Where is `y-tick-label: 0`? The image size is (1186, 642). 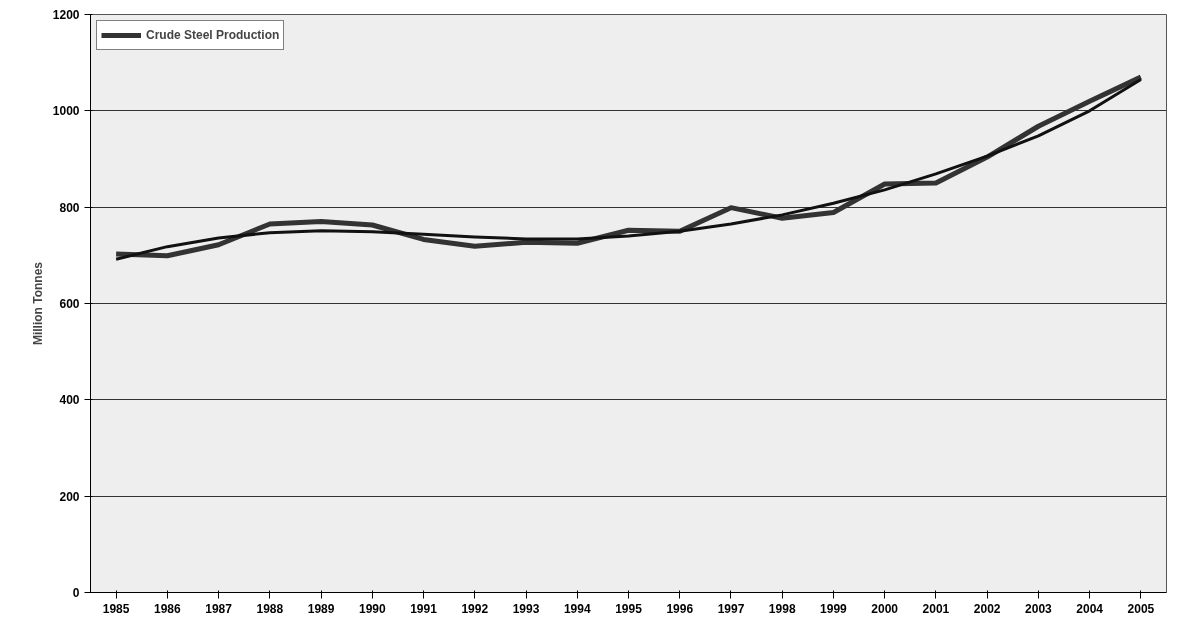
y-tick-label: 0 is located at coordinates (76, 593).